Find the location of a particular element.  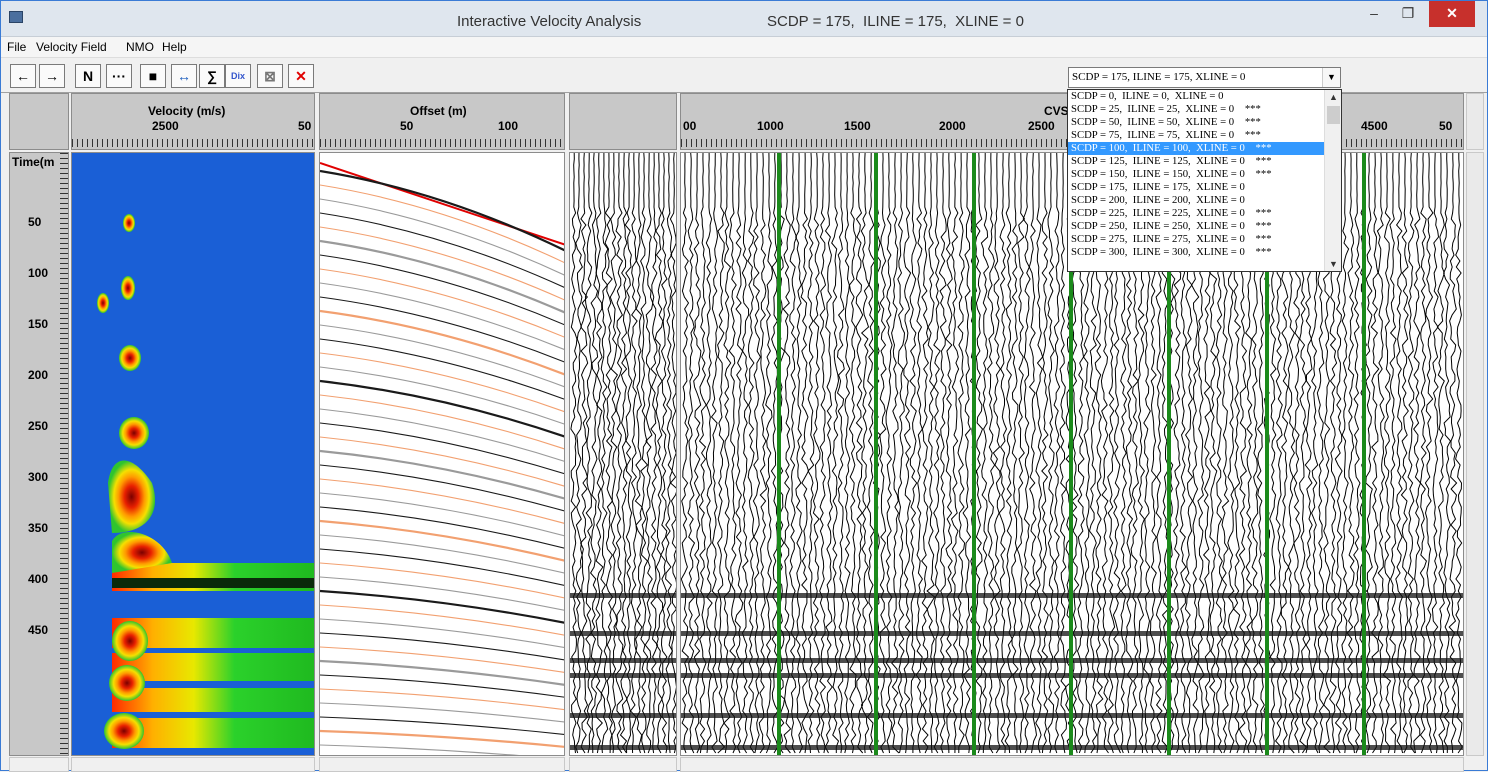

n-button: N is located at coordinates (88, 76).